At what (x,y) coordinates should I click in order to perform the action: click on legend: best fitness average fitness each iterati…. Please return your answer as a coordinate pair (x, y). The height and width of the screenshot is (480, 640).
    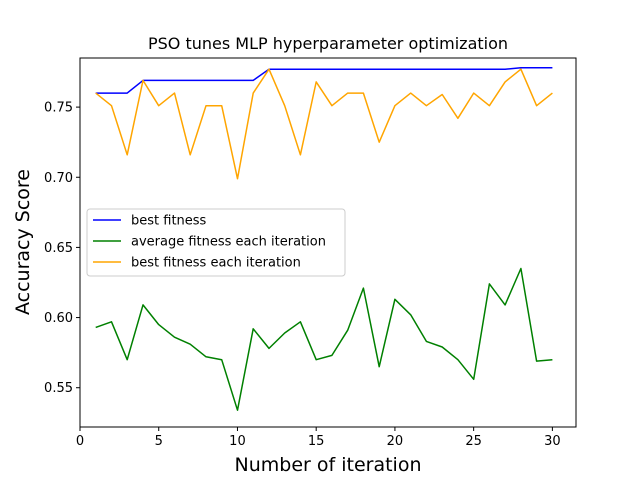
    Looking at the image, I should click on (216, 242).